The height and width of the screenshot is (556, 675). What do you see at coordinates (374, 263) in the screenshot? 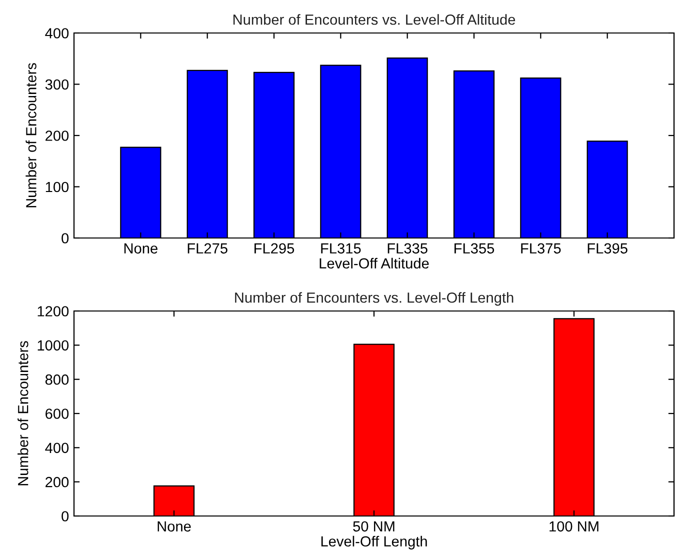
I see `x-axis-title: Level-Off Altitude` at bounding box center [374, 263].